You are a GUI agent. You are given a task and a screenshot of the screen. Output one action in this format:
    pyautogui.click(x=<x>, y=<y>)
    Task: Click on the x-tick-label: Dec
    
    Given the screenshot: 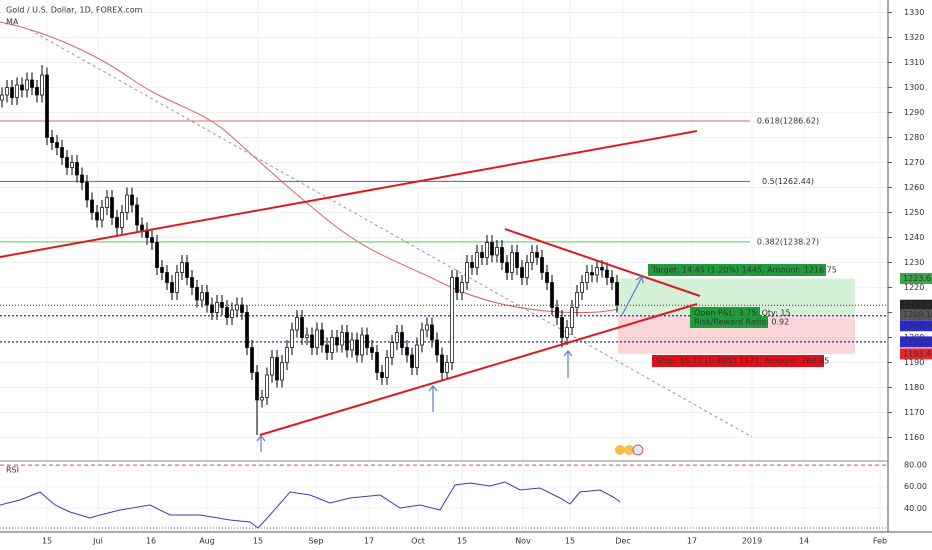 What is the action you would take?
    pyautogui.click(x=622, y=541)
    